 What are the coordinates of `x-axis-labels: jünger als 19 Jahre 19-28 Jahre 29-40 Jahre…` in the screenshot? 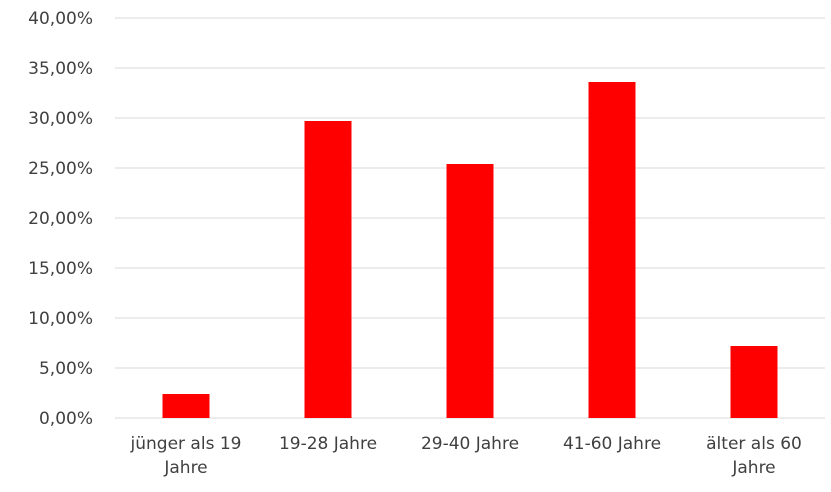 It's located at (466, 456).